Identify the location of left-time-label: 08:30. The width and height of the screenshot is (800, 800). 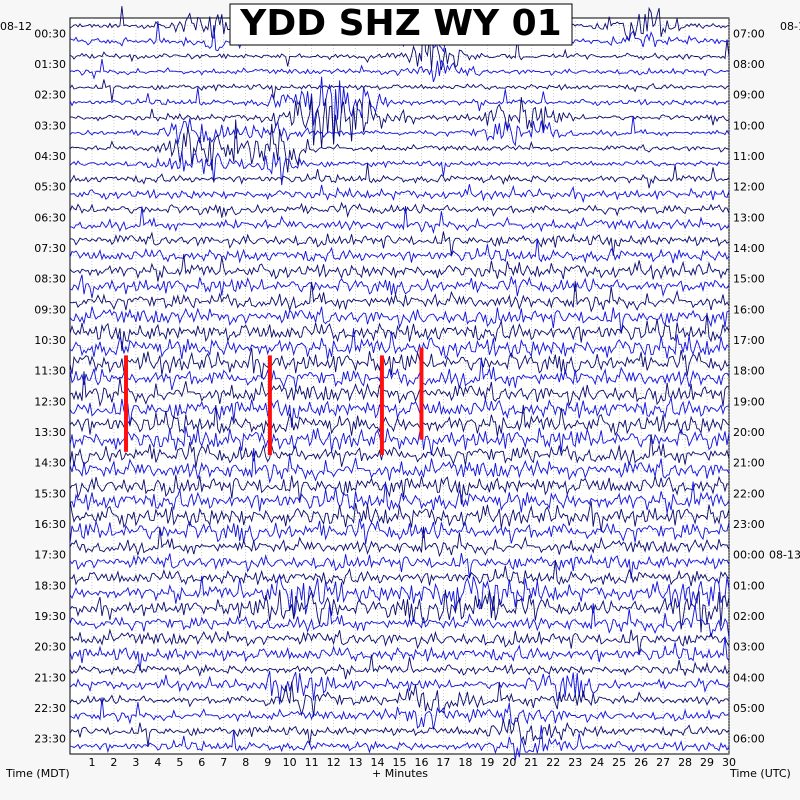
(50, 279).